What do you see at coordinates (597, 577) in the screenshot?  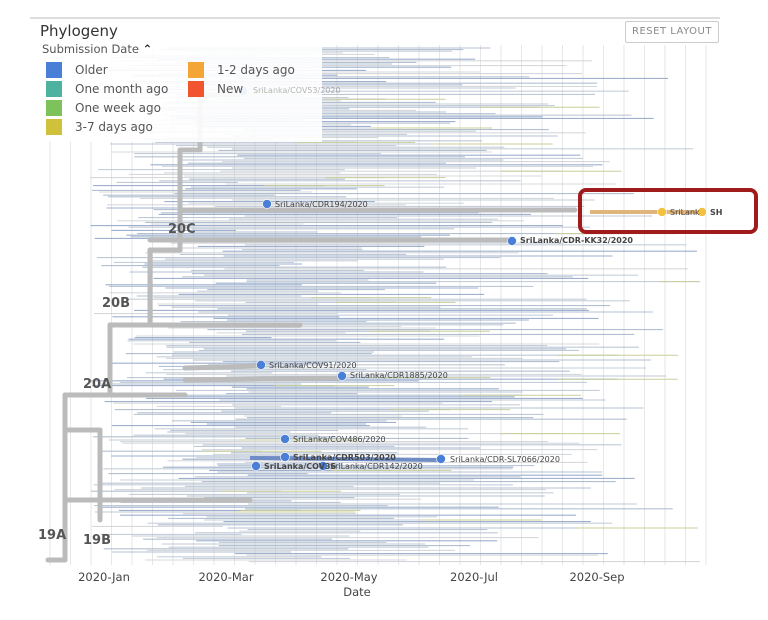 I see `x-tick-label: 2020-Sep` at bounding box center [597, 577].